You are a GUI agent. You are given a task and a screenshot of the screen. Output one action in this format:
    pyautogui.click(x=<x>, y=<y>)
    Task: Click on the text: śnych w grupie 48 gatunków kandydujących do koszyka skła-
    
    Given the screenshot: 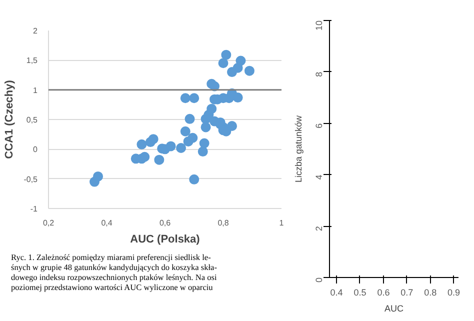 What is the action you would take?
    pyautogui.click(x=114, y=267)
    